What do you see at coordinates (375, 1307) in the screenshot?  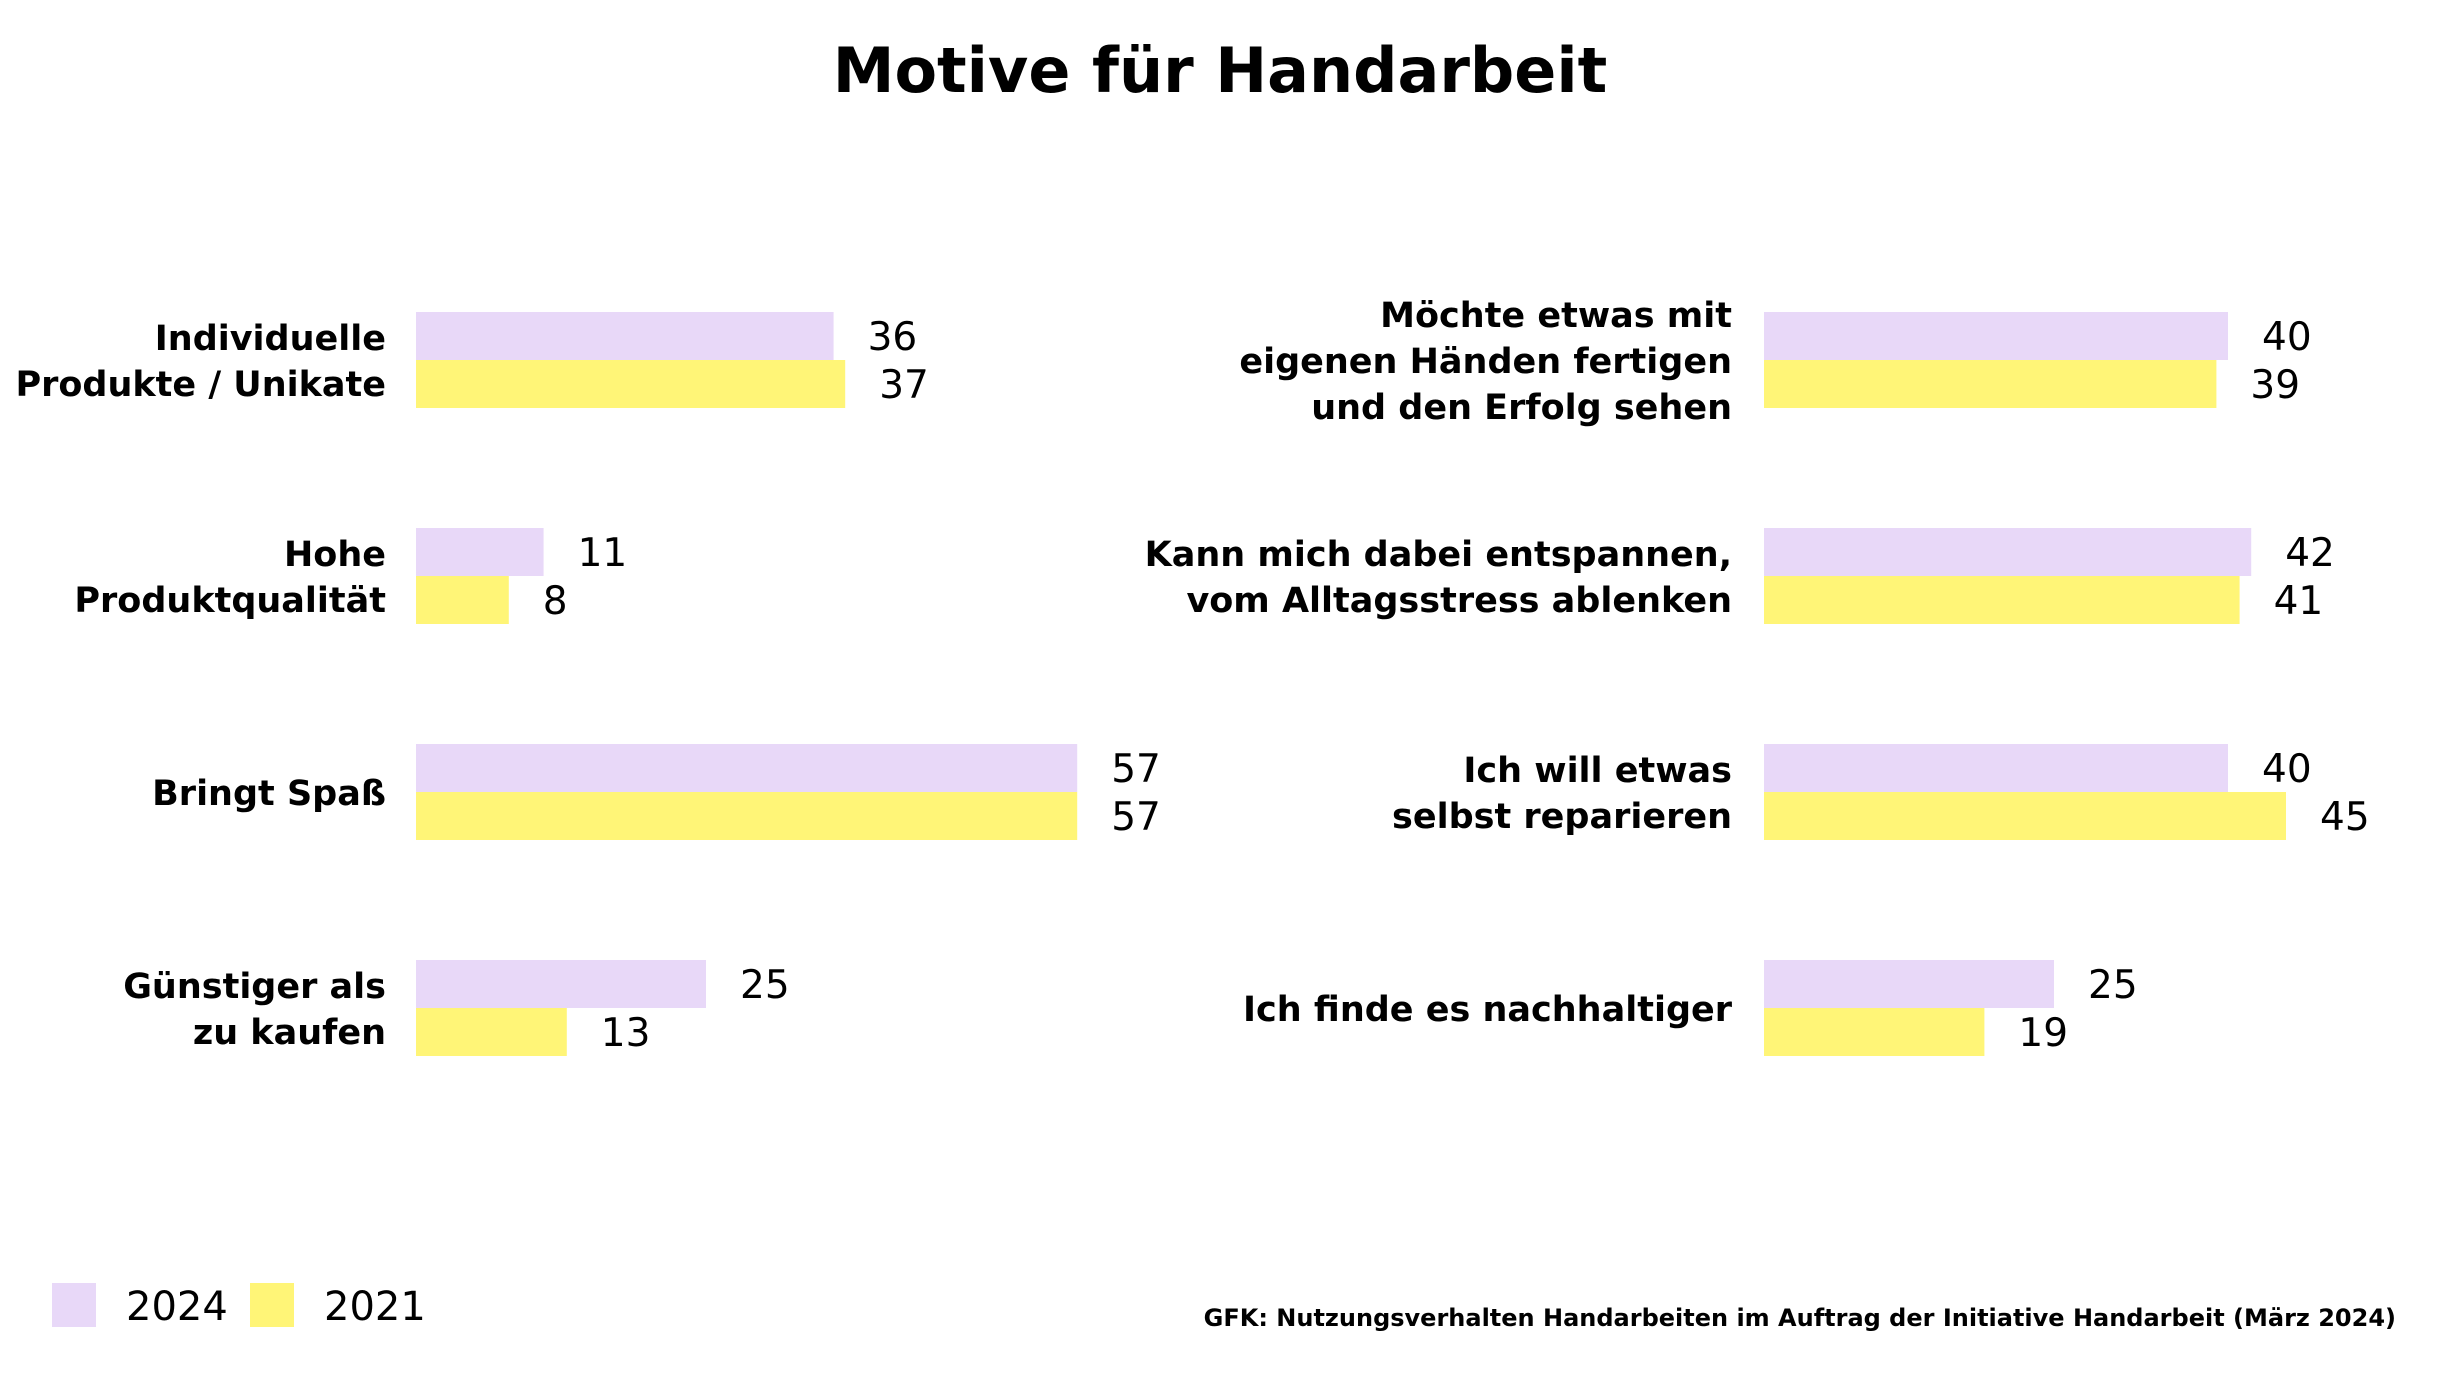 I see `legend-label-2021: 2021` at bounding box center [375, 1307].